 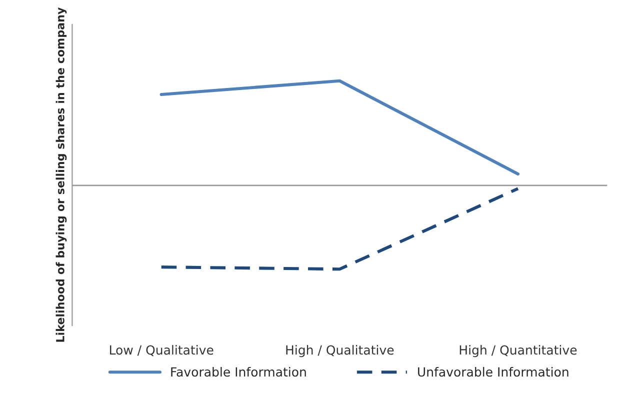 I want to click on y-axis-title: Likelihood of buying or selling shares in the company, so click(x=61, y=174).